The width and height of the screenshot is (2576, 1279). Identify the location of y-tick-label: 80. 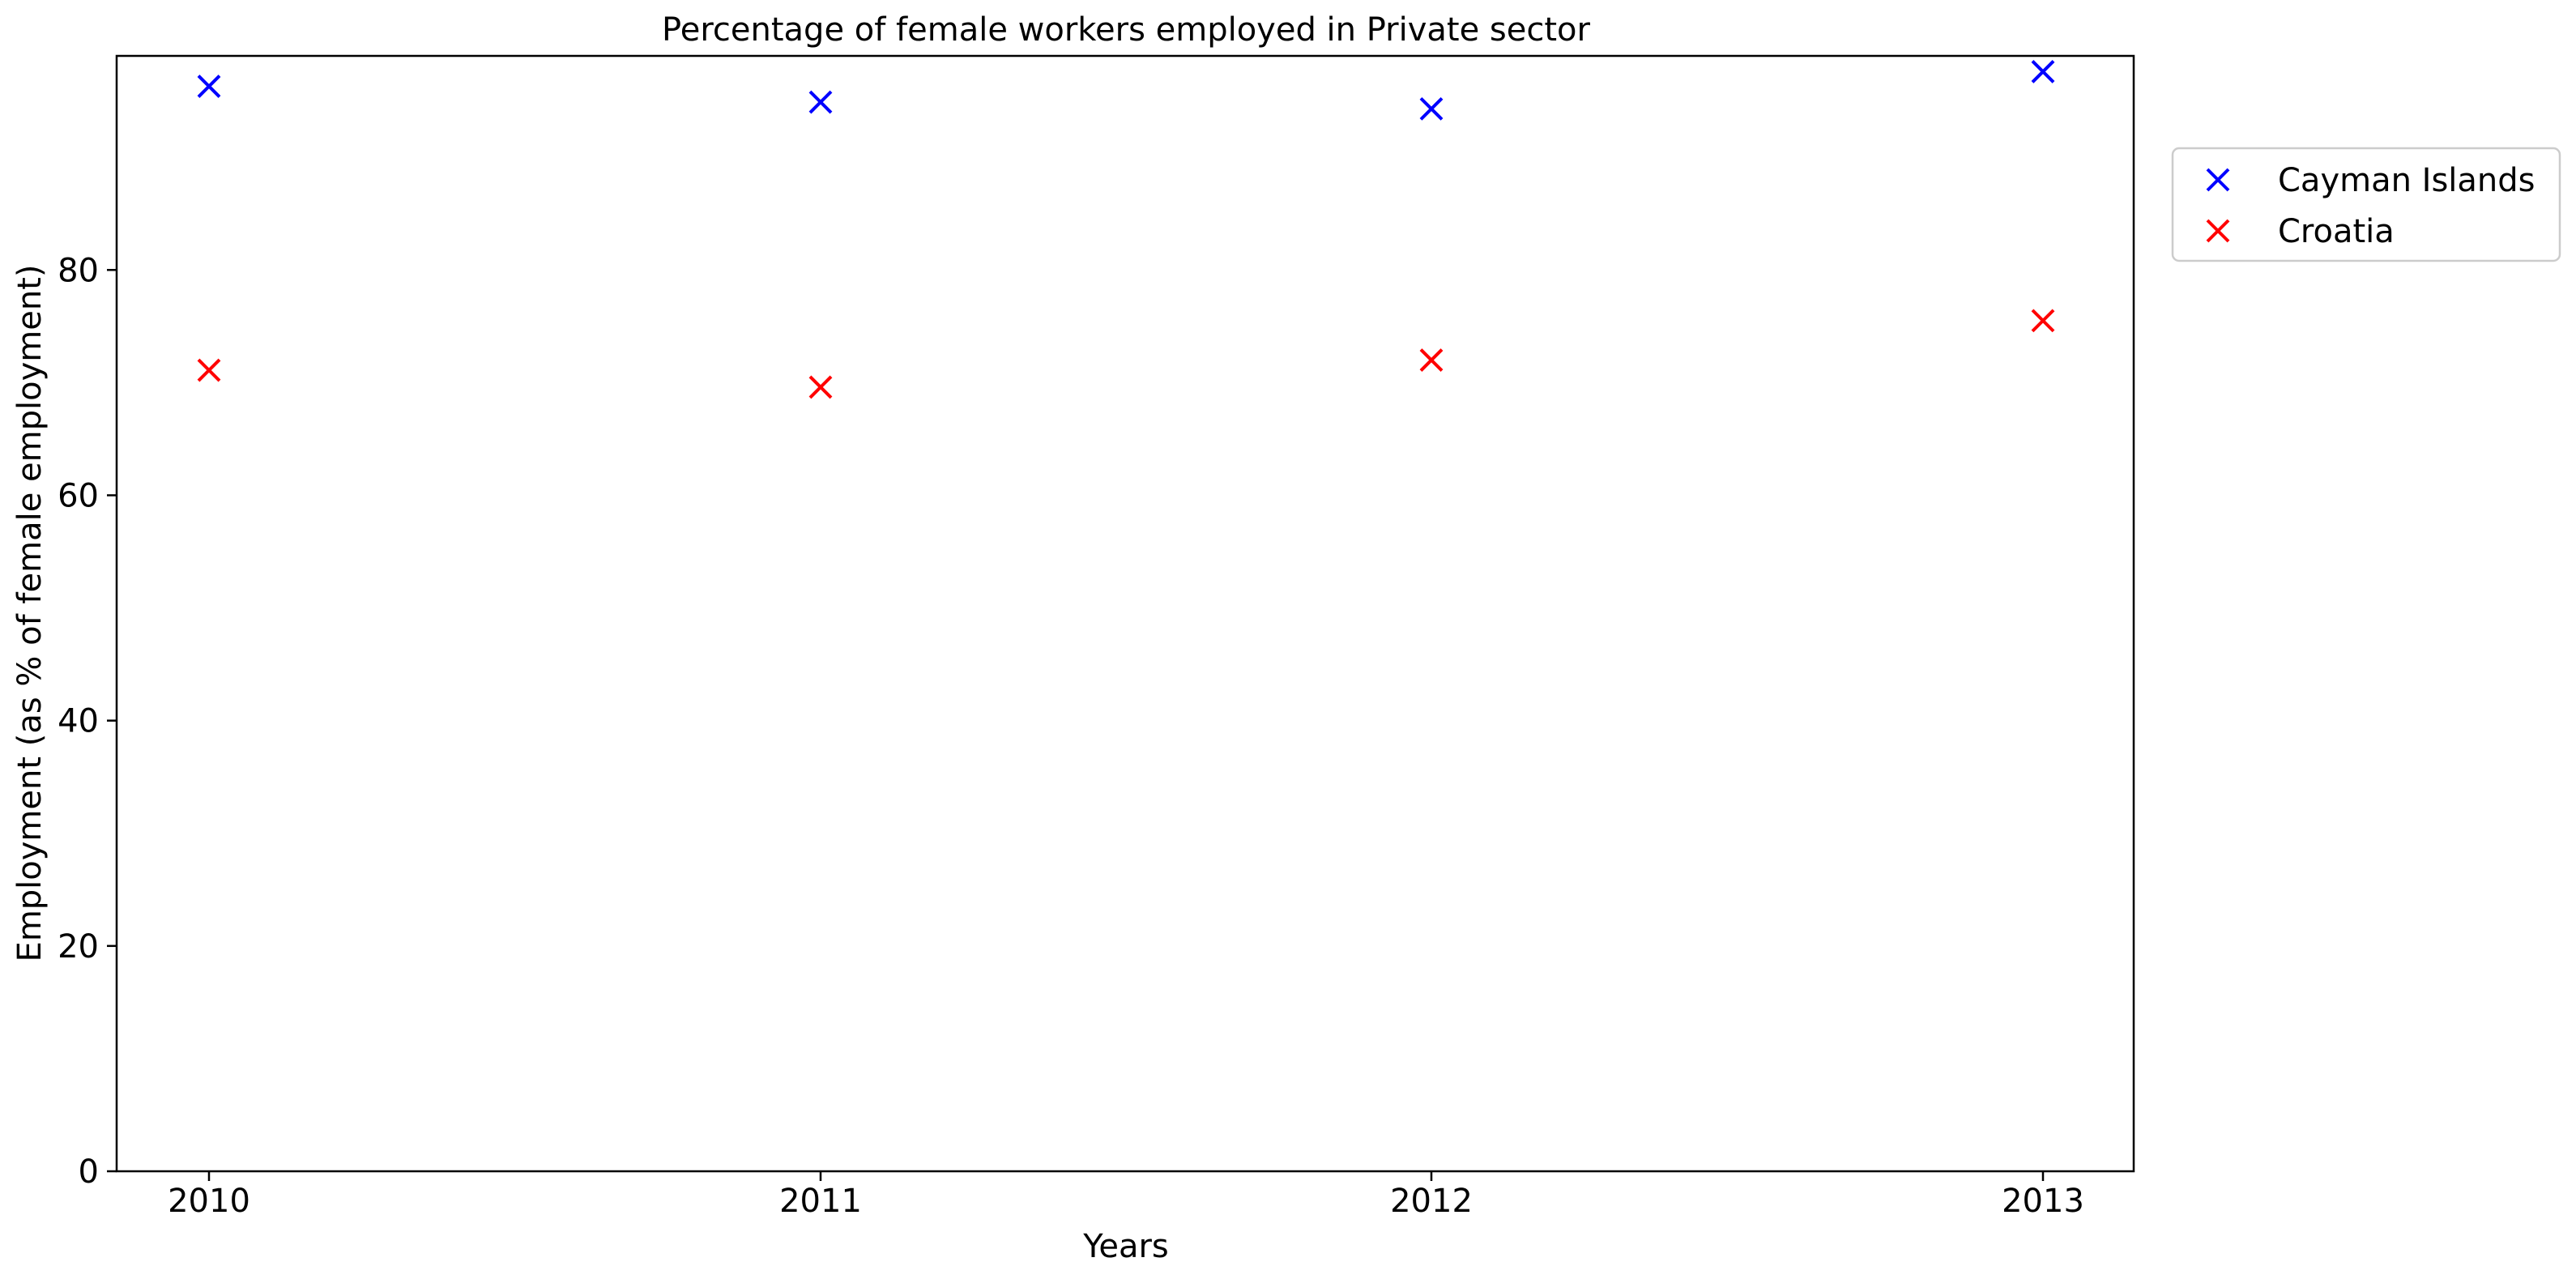
(79, 270).